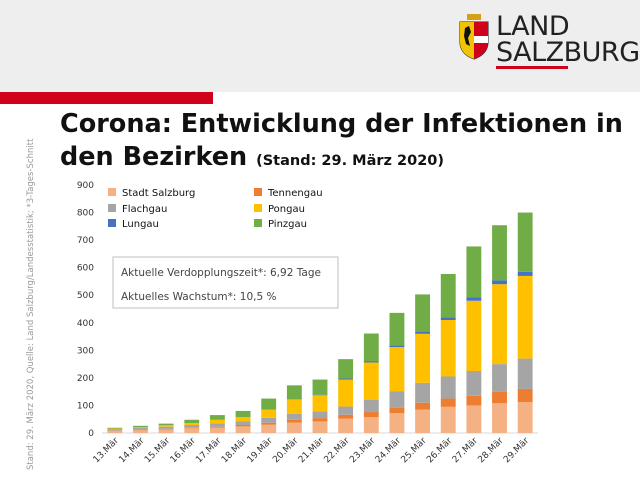  I want to click on x-tick-label: 20.Mär, so click(285, 450).